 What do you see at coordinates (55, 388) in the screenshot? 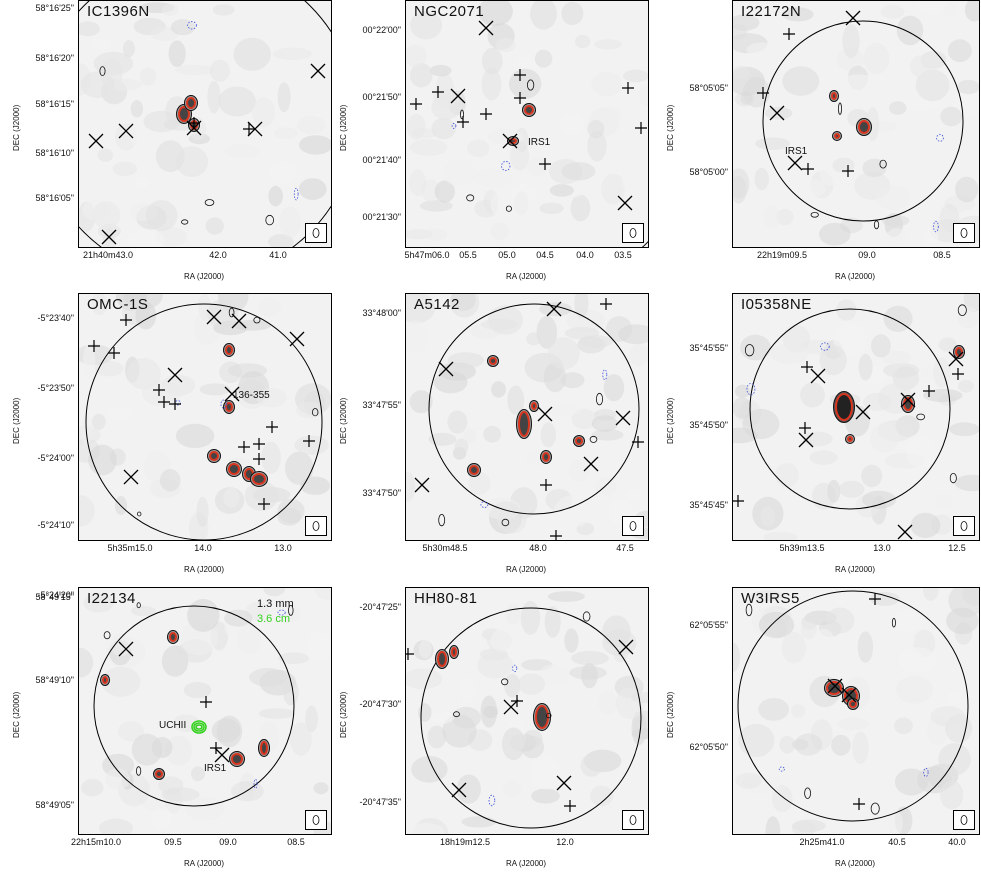
I see `y-tick-label: -5°23'50"` at bounding box center [55, 388].